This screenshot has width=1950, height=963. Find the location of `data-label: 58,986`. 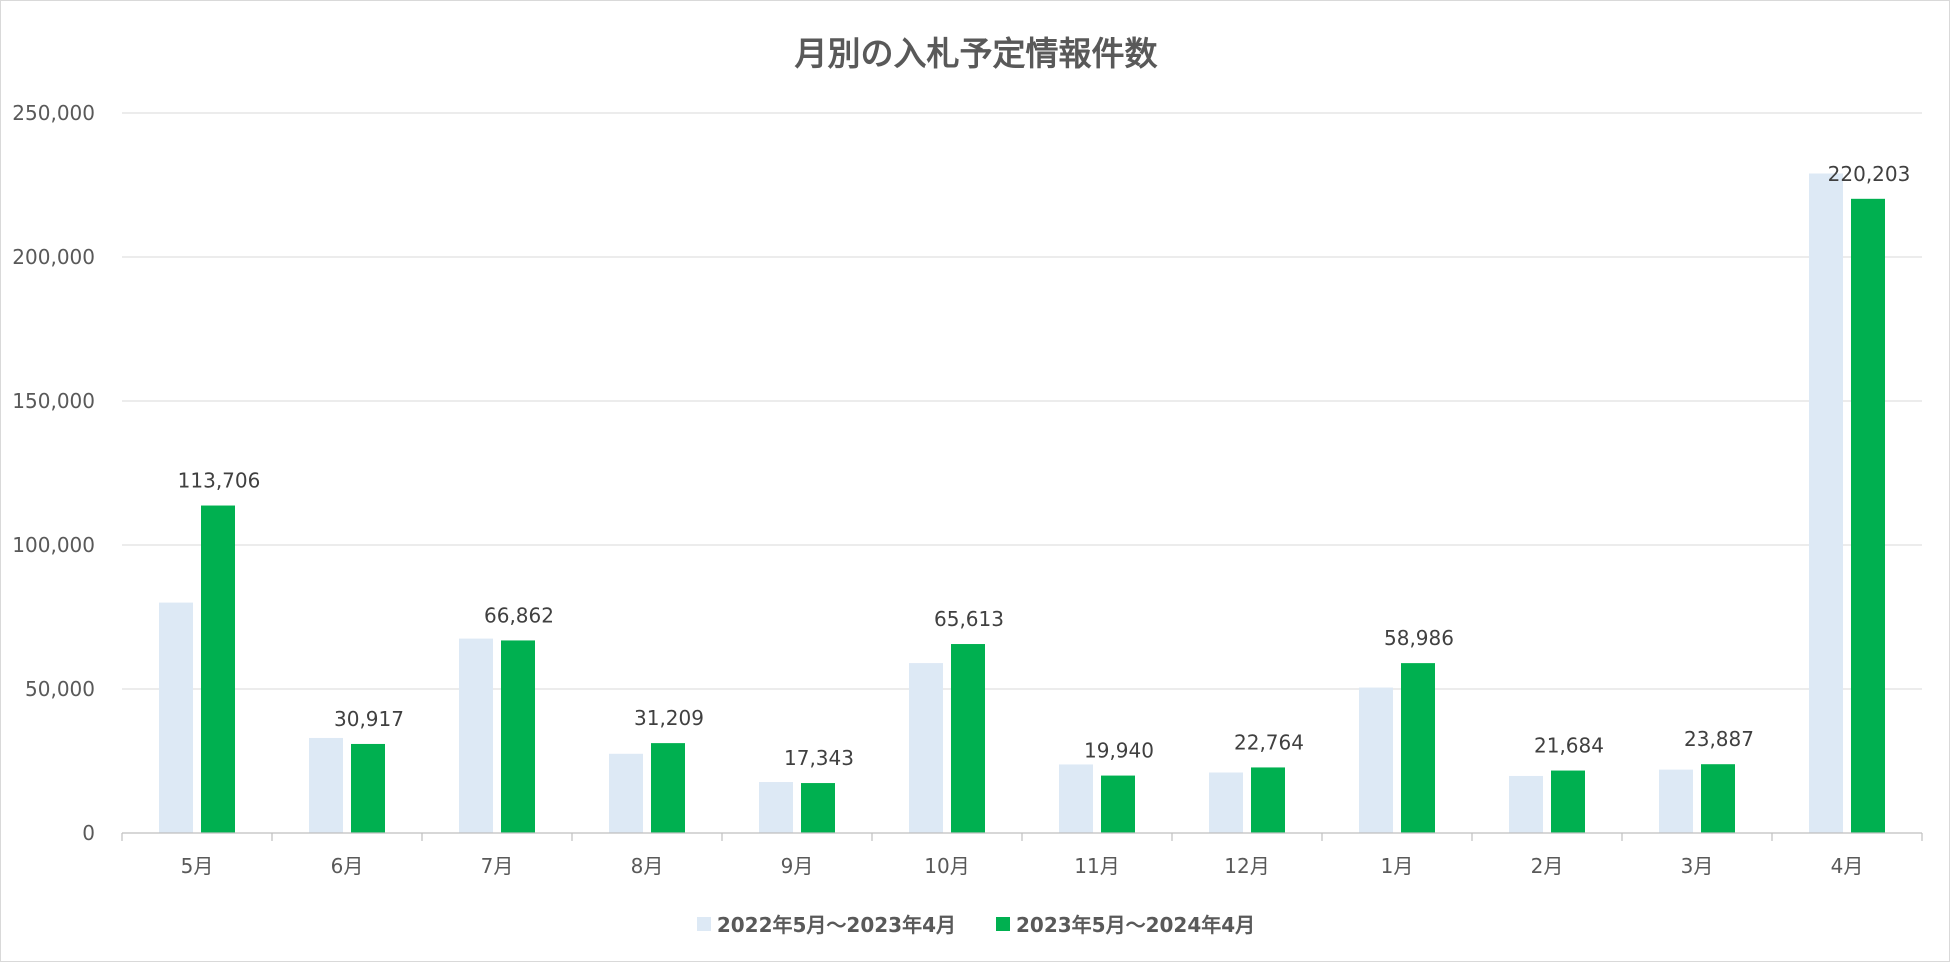

data-label: 58,986 is located at coordinates (1419, 638).